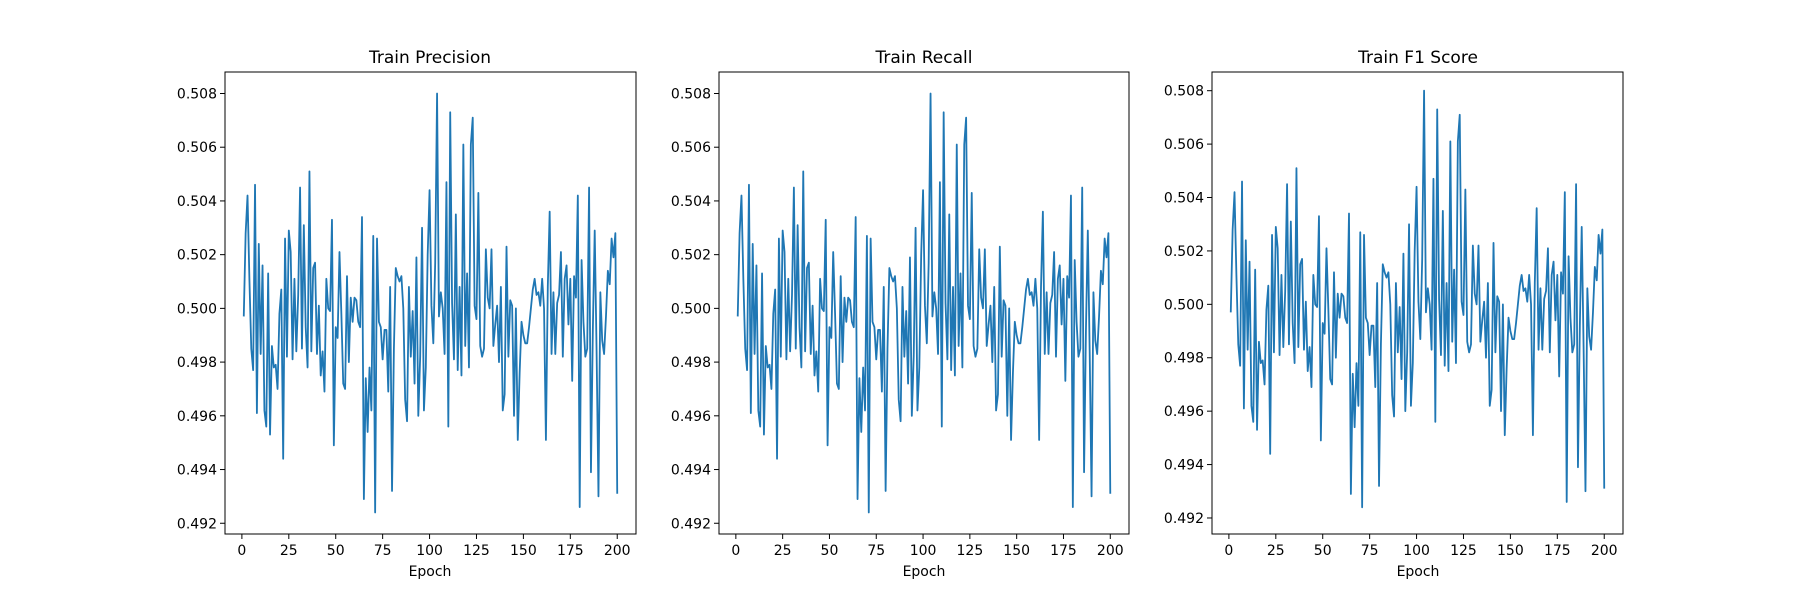  I want to click on chart-title: Train Precision, so click(429, 58).